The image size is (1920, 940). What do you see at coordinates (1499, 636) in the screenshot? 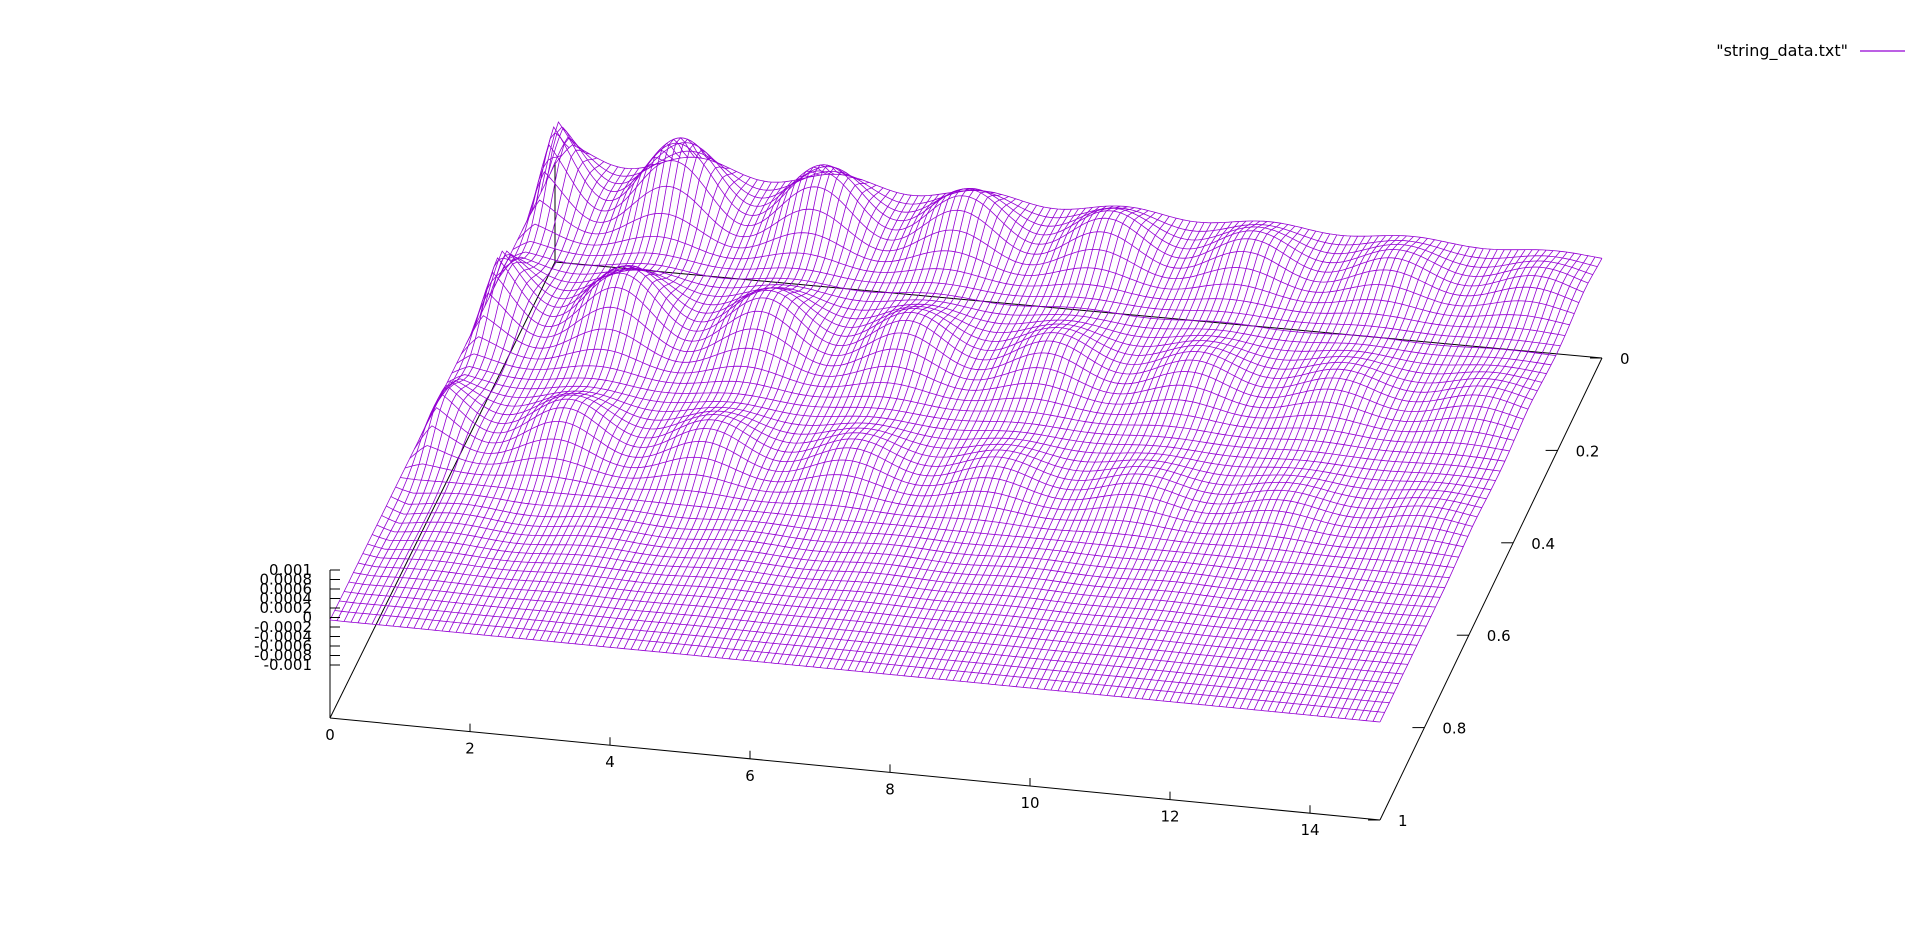
I see `y-tick-label: 0.6` at bounding box center [1499, 636].